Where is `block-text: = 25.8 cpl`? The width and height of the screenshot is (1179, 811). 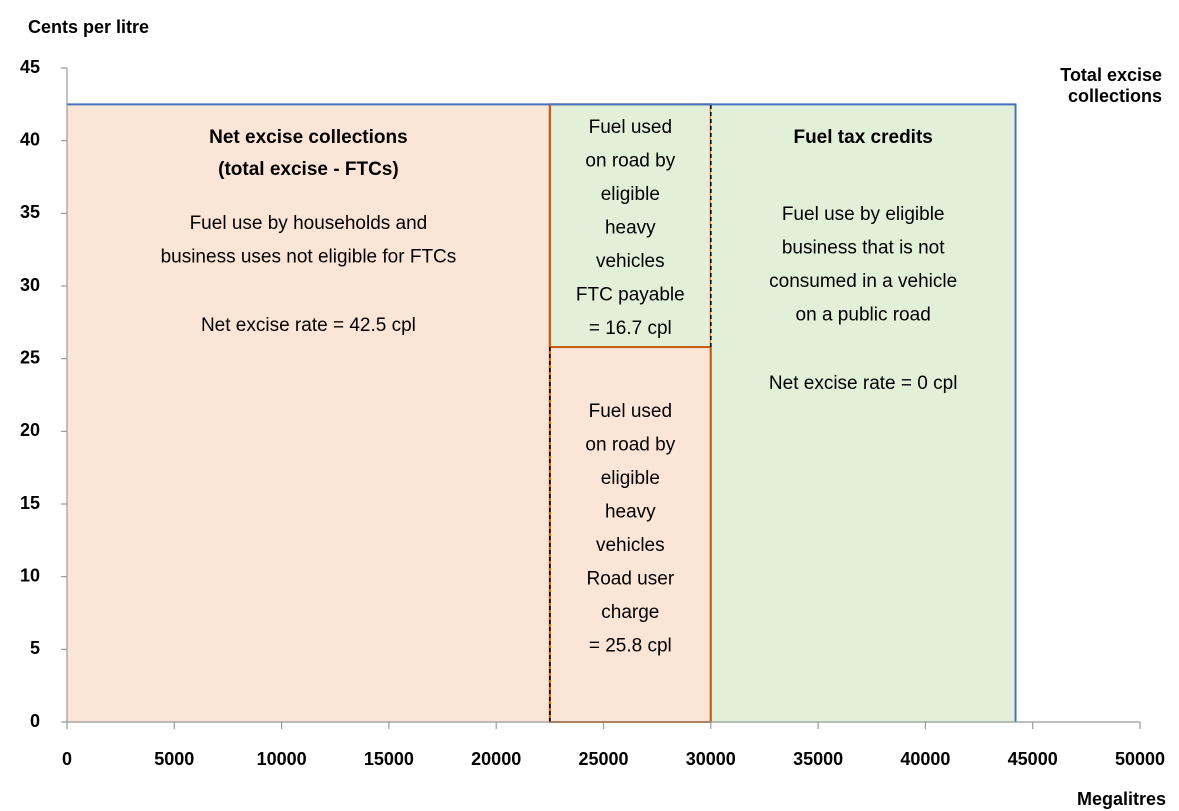 block-text: = 25.8 cpl is located at coordinates (630, 646).